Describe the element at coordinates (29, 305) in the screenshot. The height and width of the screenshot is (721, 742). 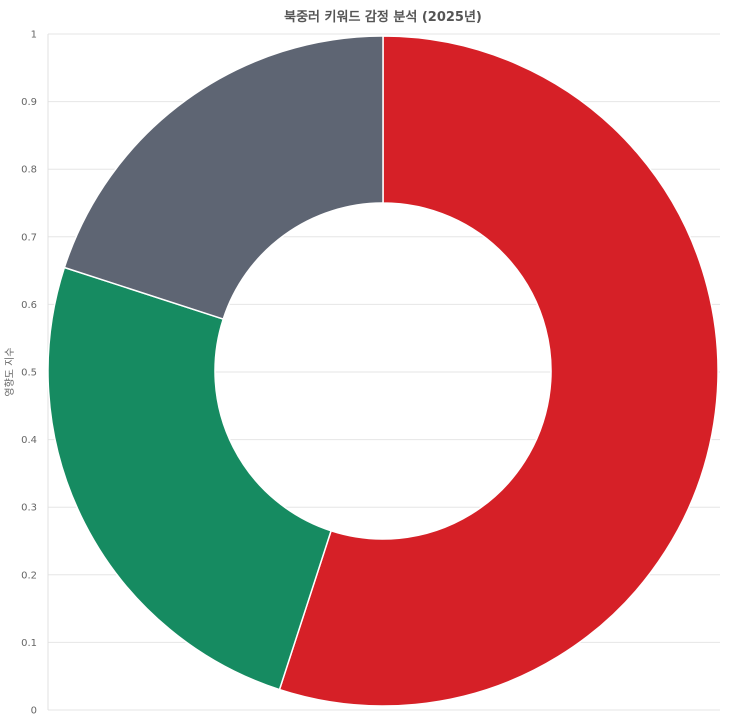
I see `y-tick-label: 0.6` at that location.